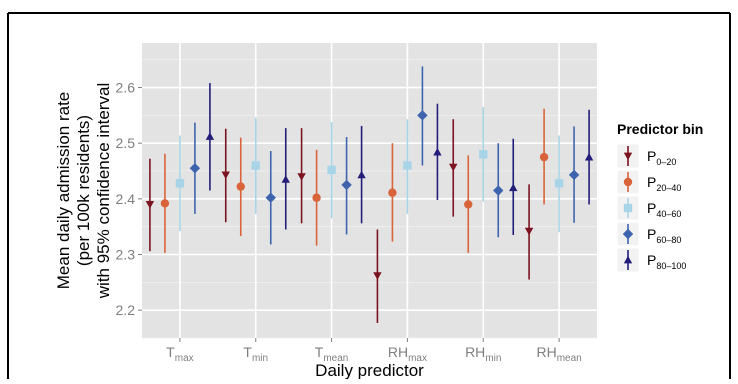 This screenshot has height=384, width=738. Describe the element at coordinates (332, 354) in the screenshot. I see `x-tick-label: Tmean` at that location.